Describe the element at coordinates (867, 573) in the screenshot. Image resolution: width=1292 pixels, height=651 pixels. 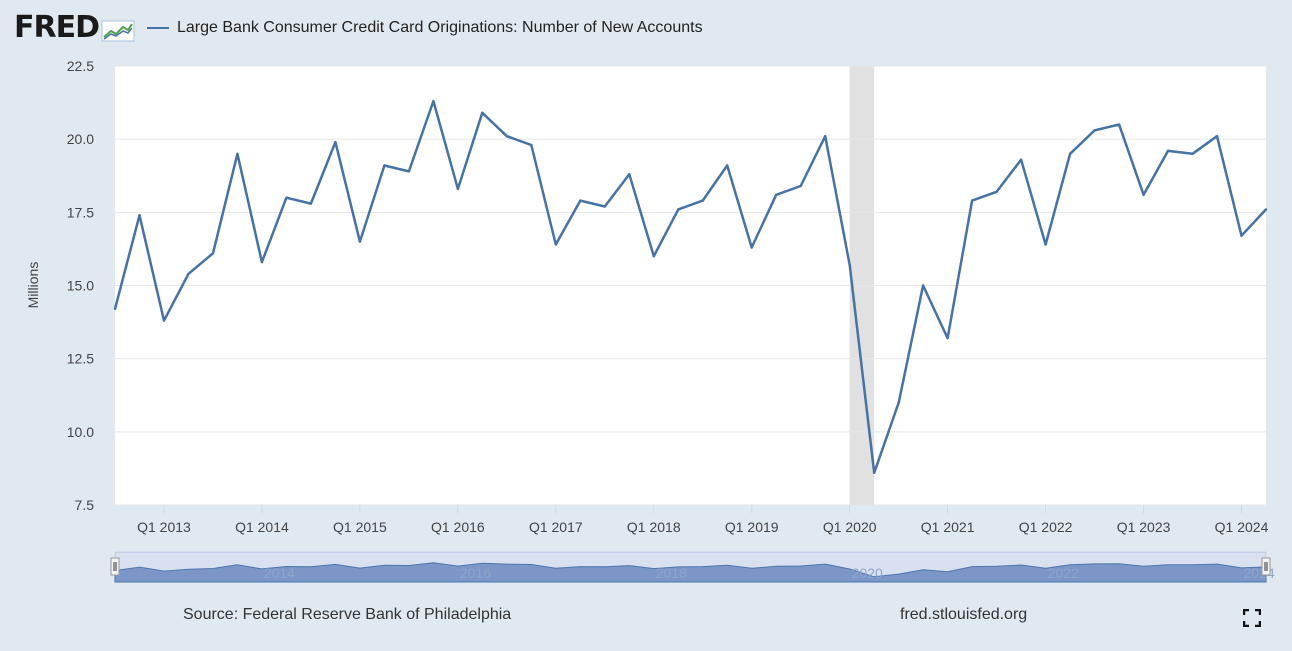
I see `navigator-year-label: 2020` at that location.